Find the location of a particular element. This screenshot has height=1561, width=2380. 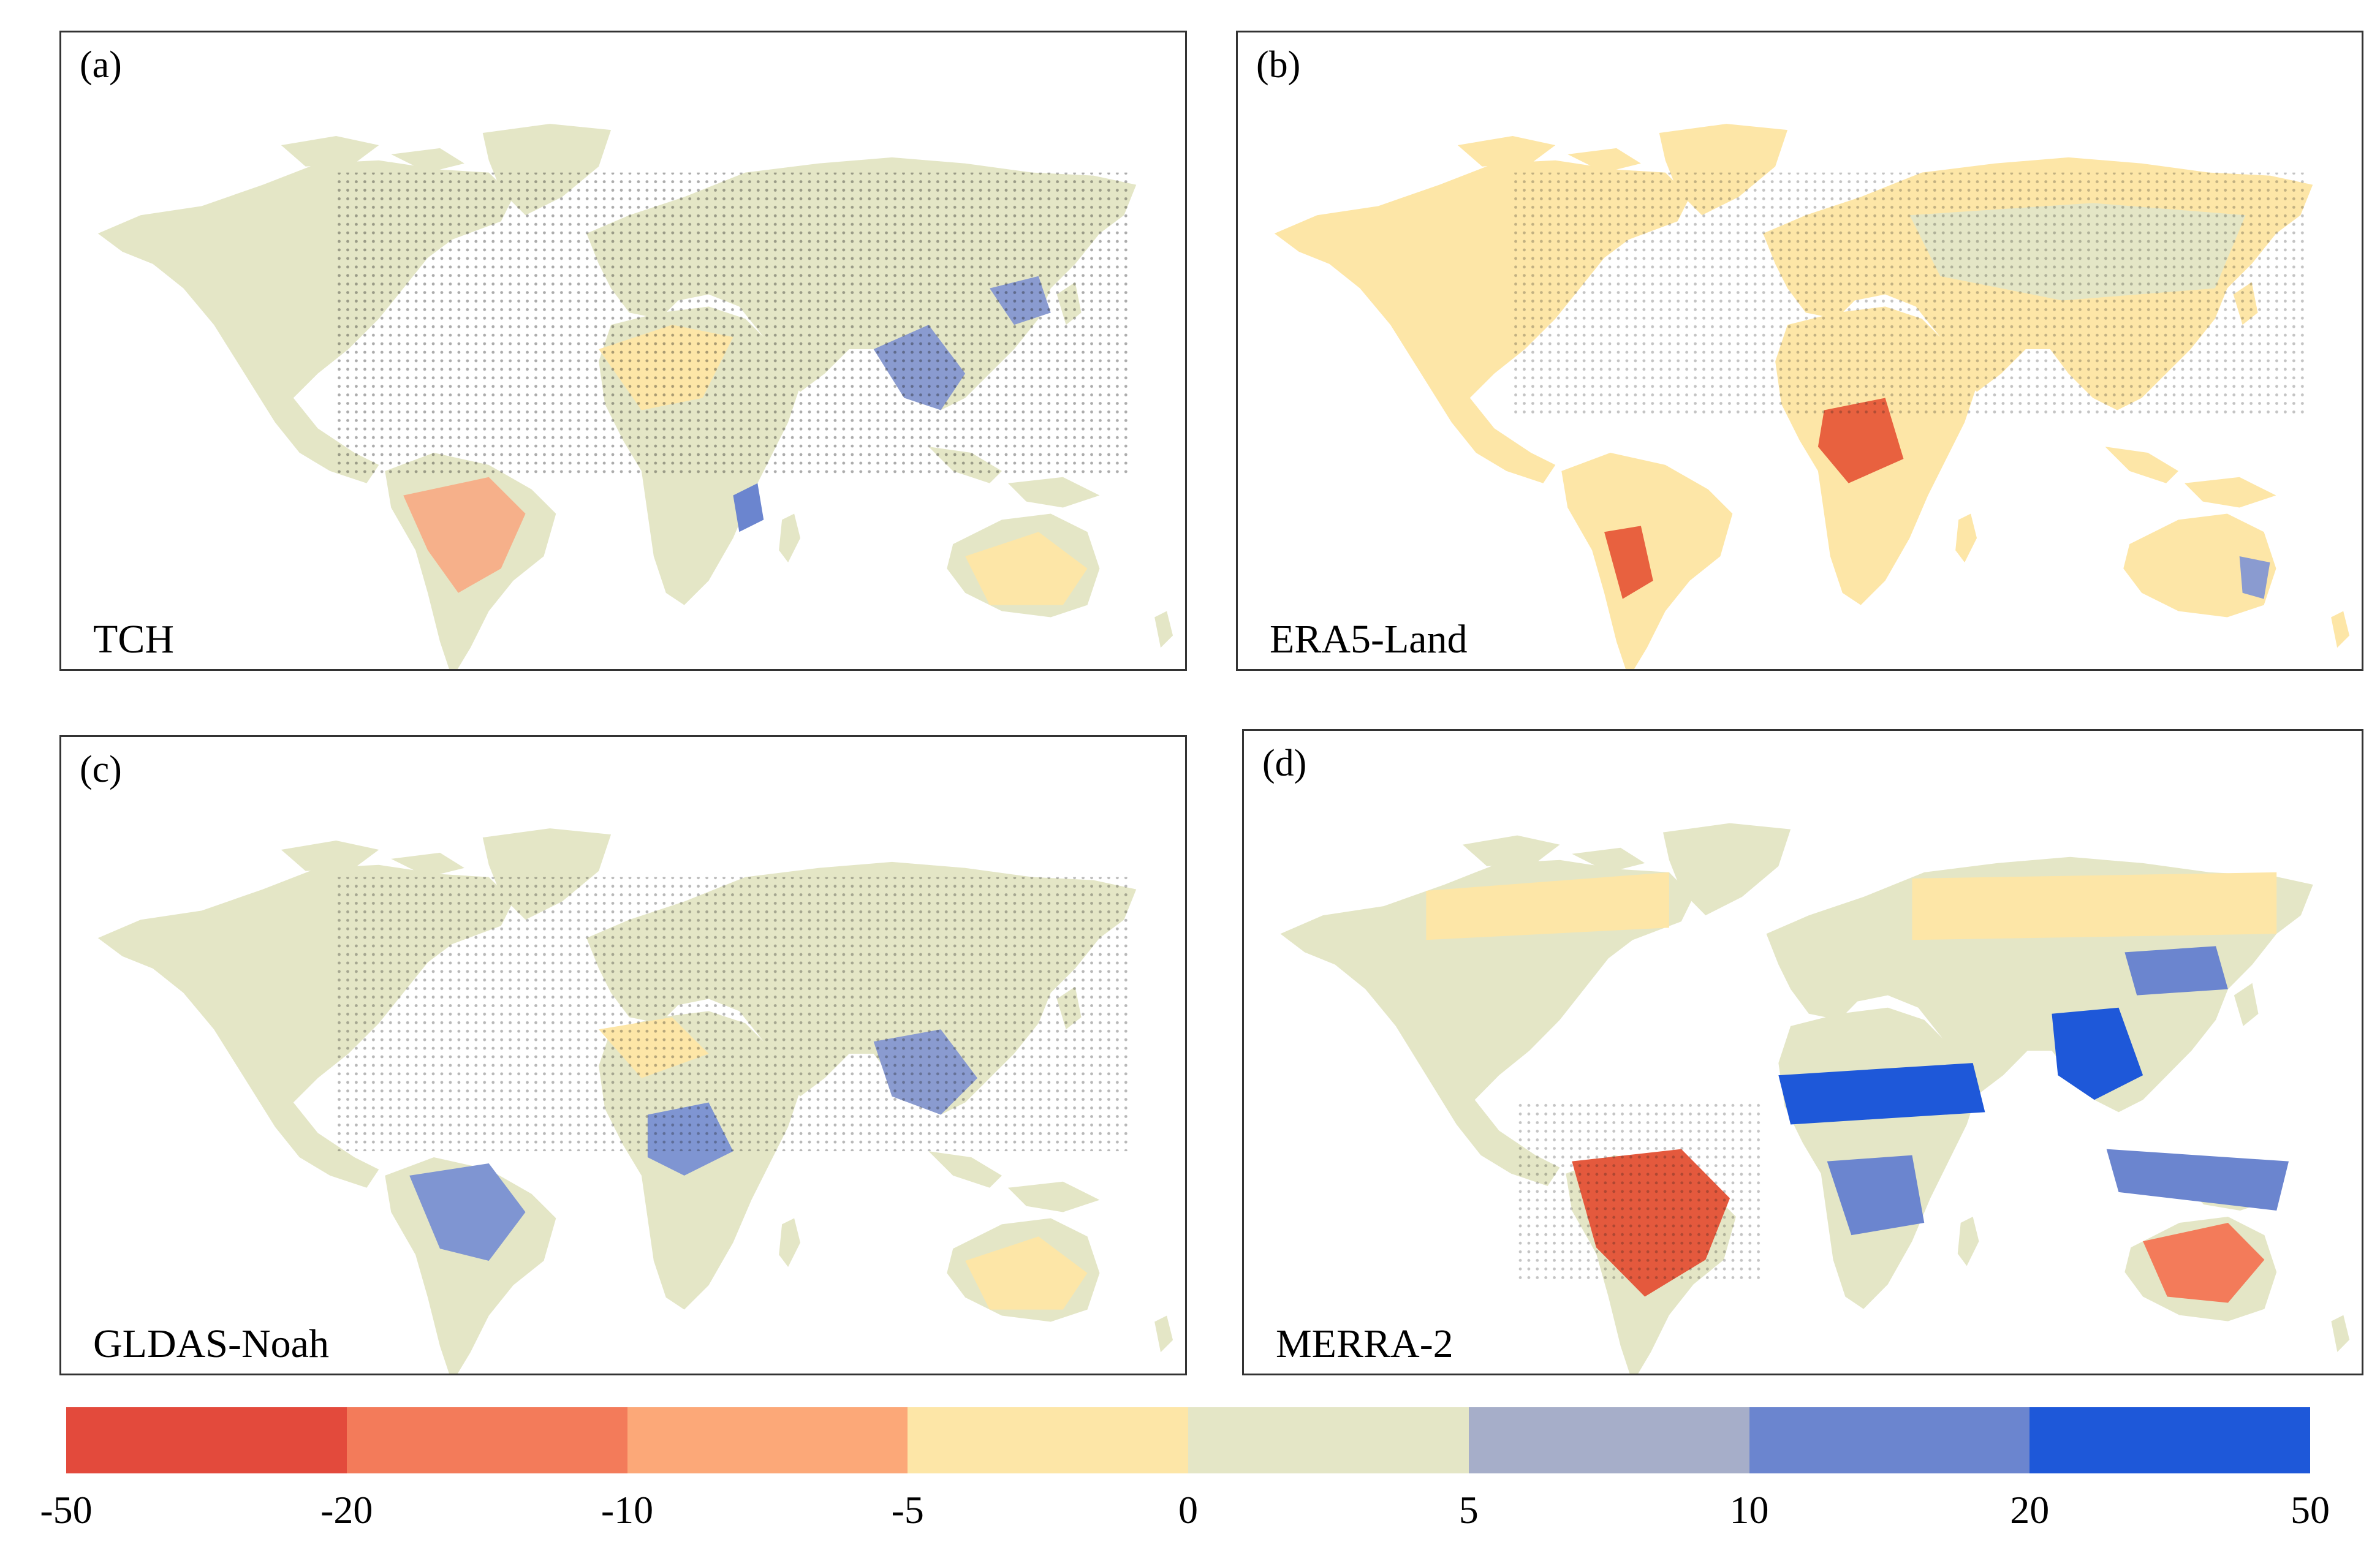

panel-letter: (b) is located at coordinates (1278, 65).